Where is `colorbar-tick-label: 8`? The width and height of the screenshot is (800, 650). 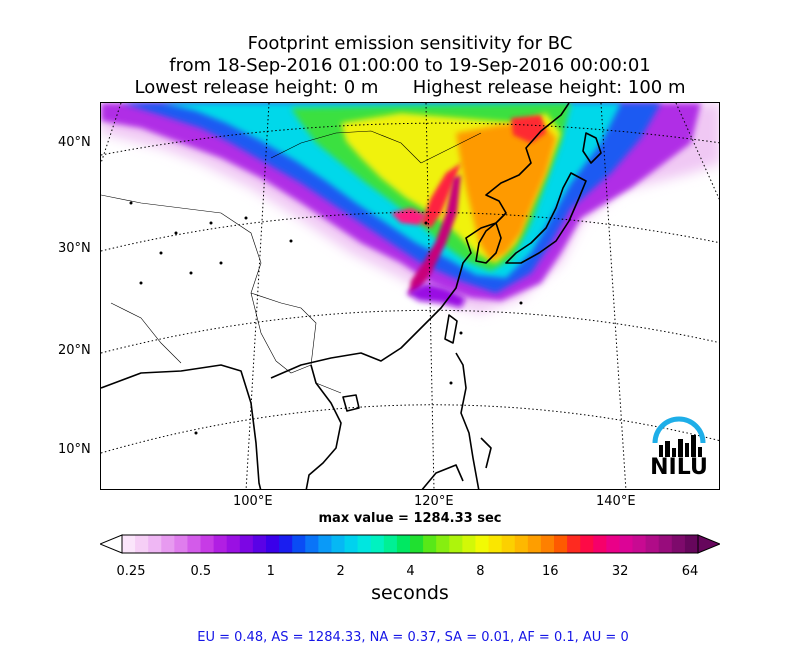
colorbar-tick-label: 8 is located at coordinates (480, 571).